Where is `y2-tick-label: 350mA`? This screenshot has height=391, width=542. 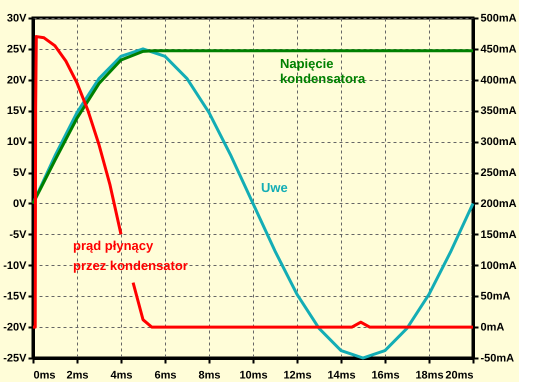
y2-tick-label: 350mA is located at coordinates (498, 111).